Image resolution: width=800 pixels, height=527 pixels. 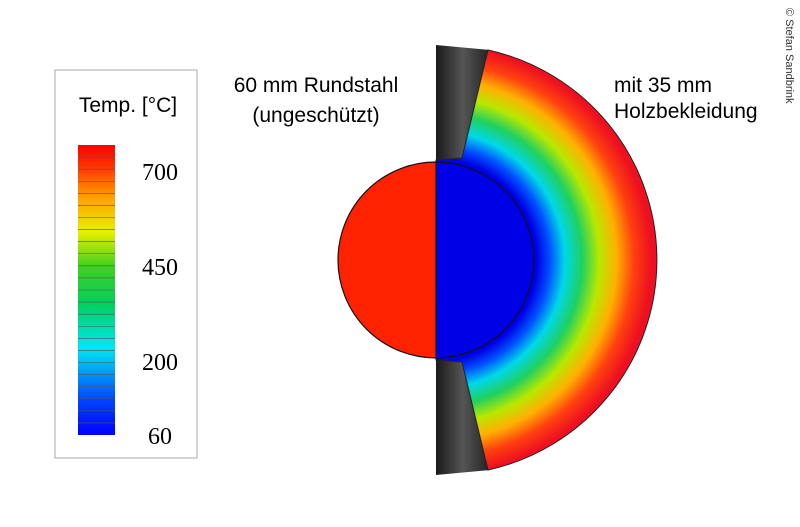 What do you see at coordinates (160, 363) in the screenshot?
I see `tick-label: 200` at bounding box center [160, 363].